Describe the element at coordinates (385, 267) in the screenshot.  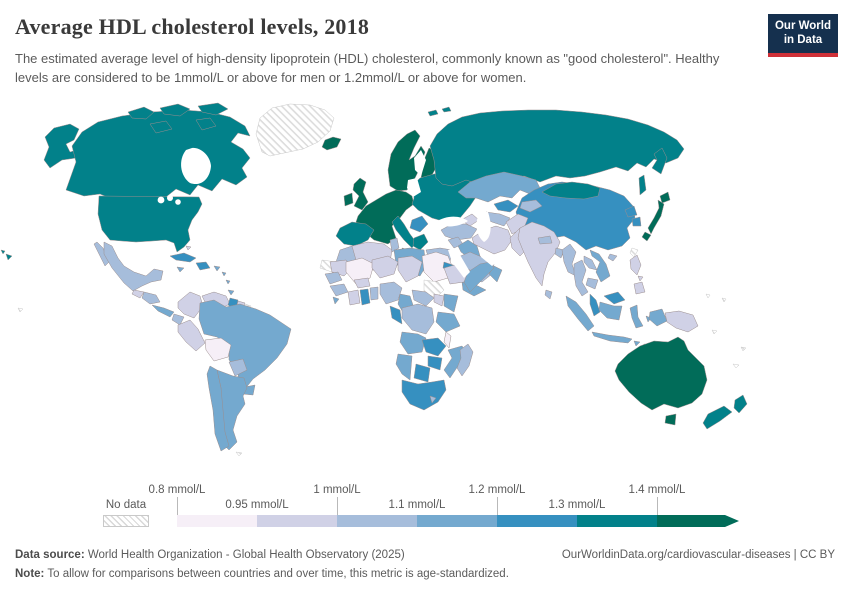
I see `country-niger` at that location.